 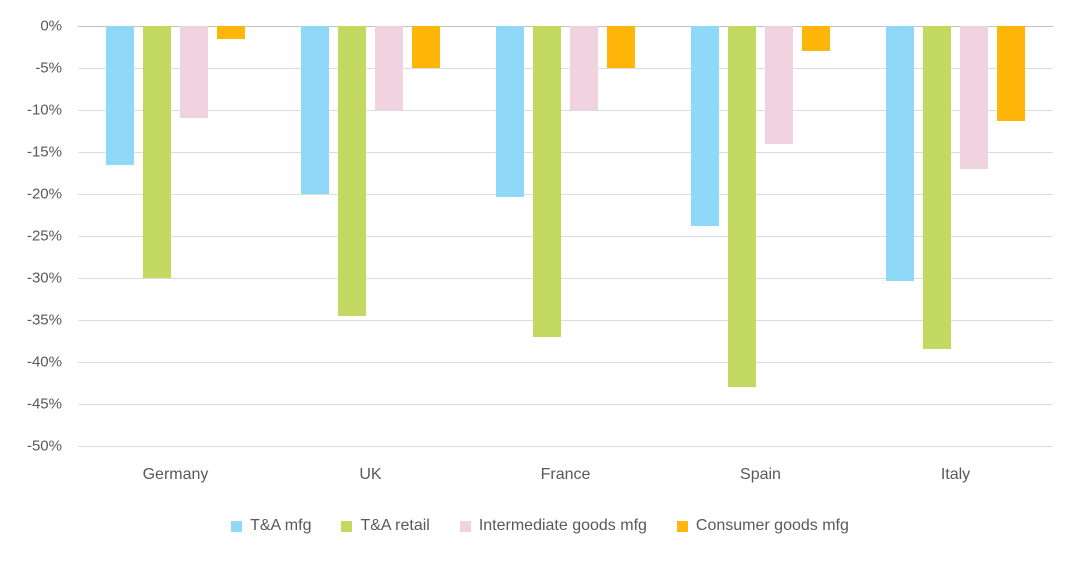 What do you see at coordinates (44, 362) in the screenshot?
I see `y-axis-tick-label: -40%` at bounding box center [44, 362].